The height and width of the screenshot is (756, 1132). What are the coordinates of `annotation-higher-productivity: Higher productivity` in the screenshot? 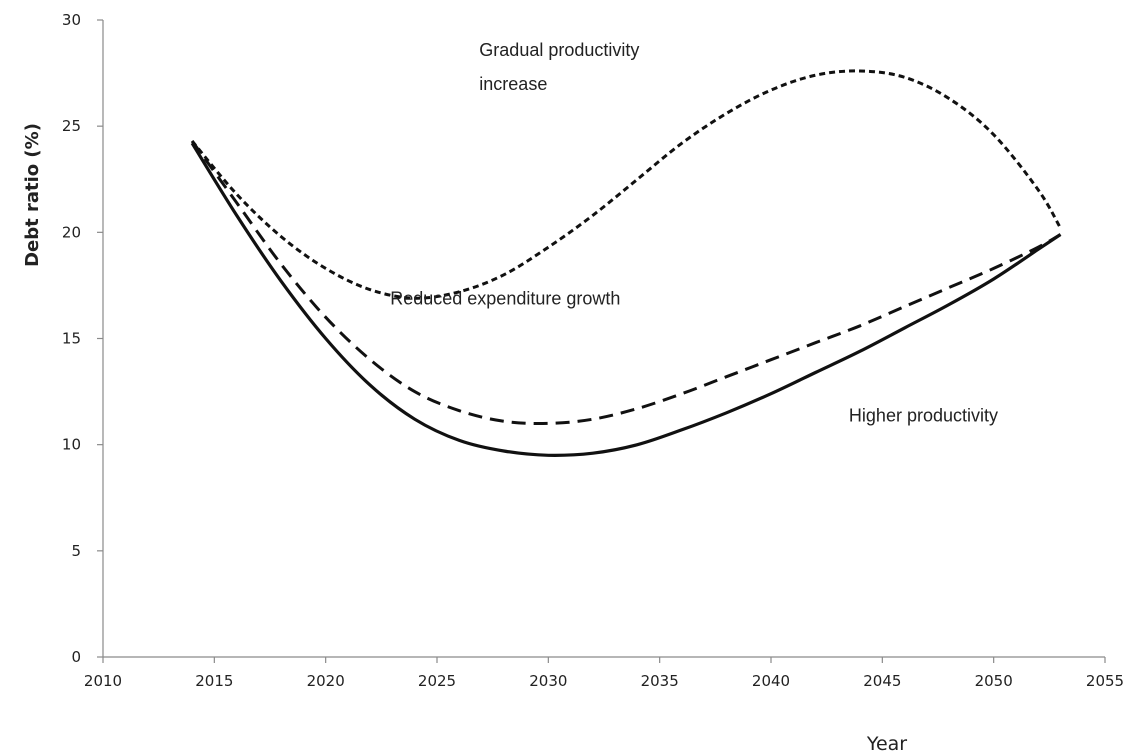 It's located at (923, 415).